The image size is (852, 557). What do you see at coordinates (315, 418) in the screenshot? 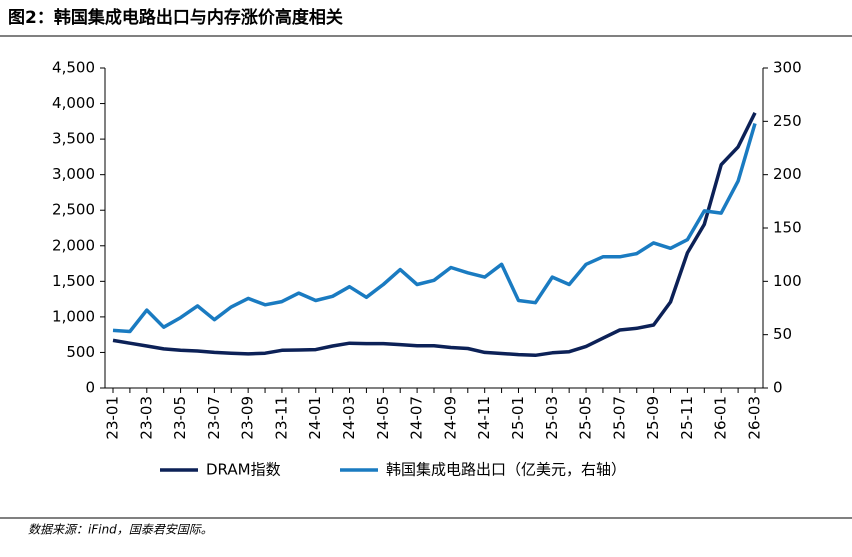
I see `x-tick-label: 24-01` at bounding box center [315, 418].